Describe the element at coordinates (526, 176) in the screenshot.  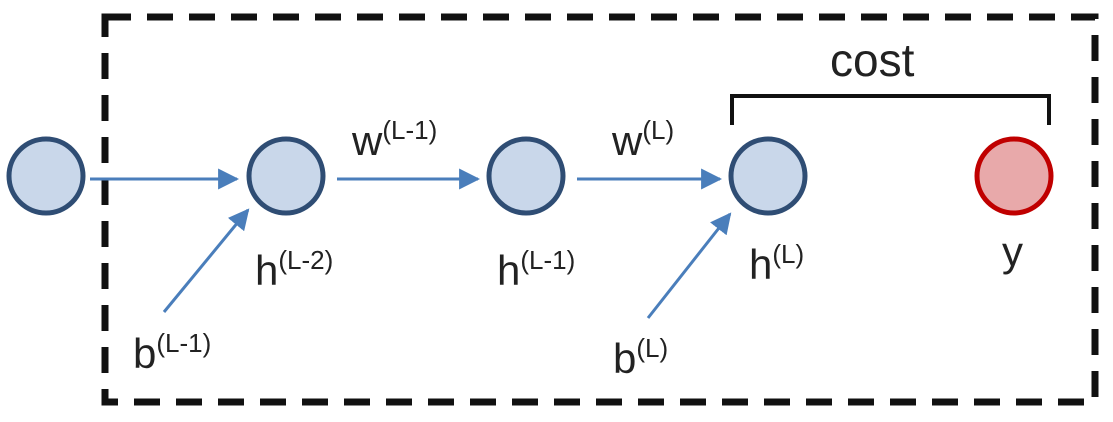
I see `hidden-node-l1` at that location.